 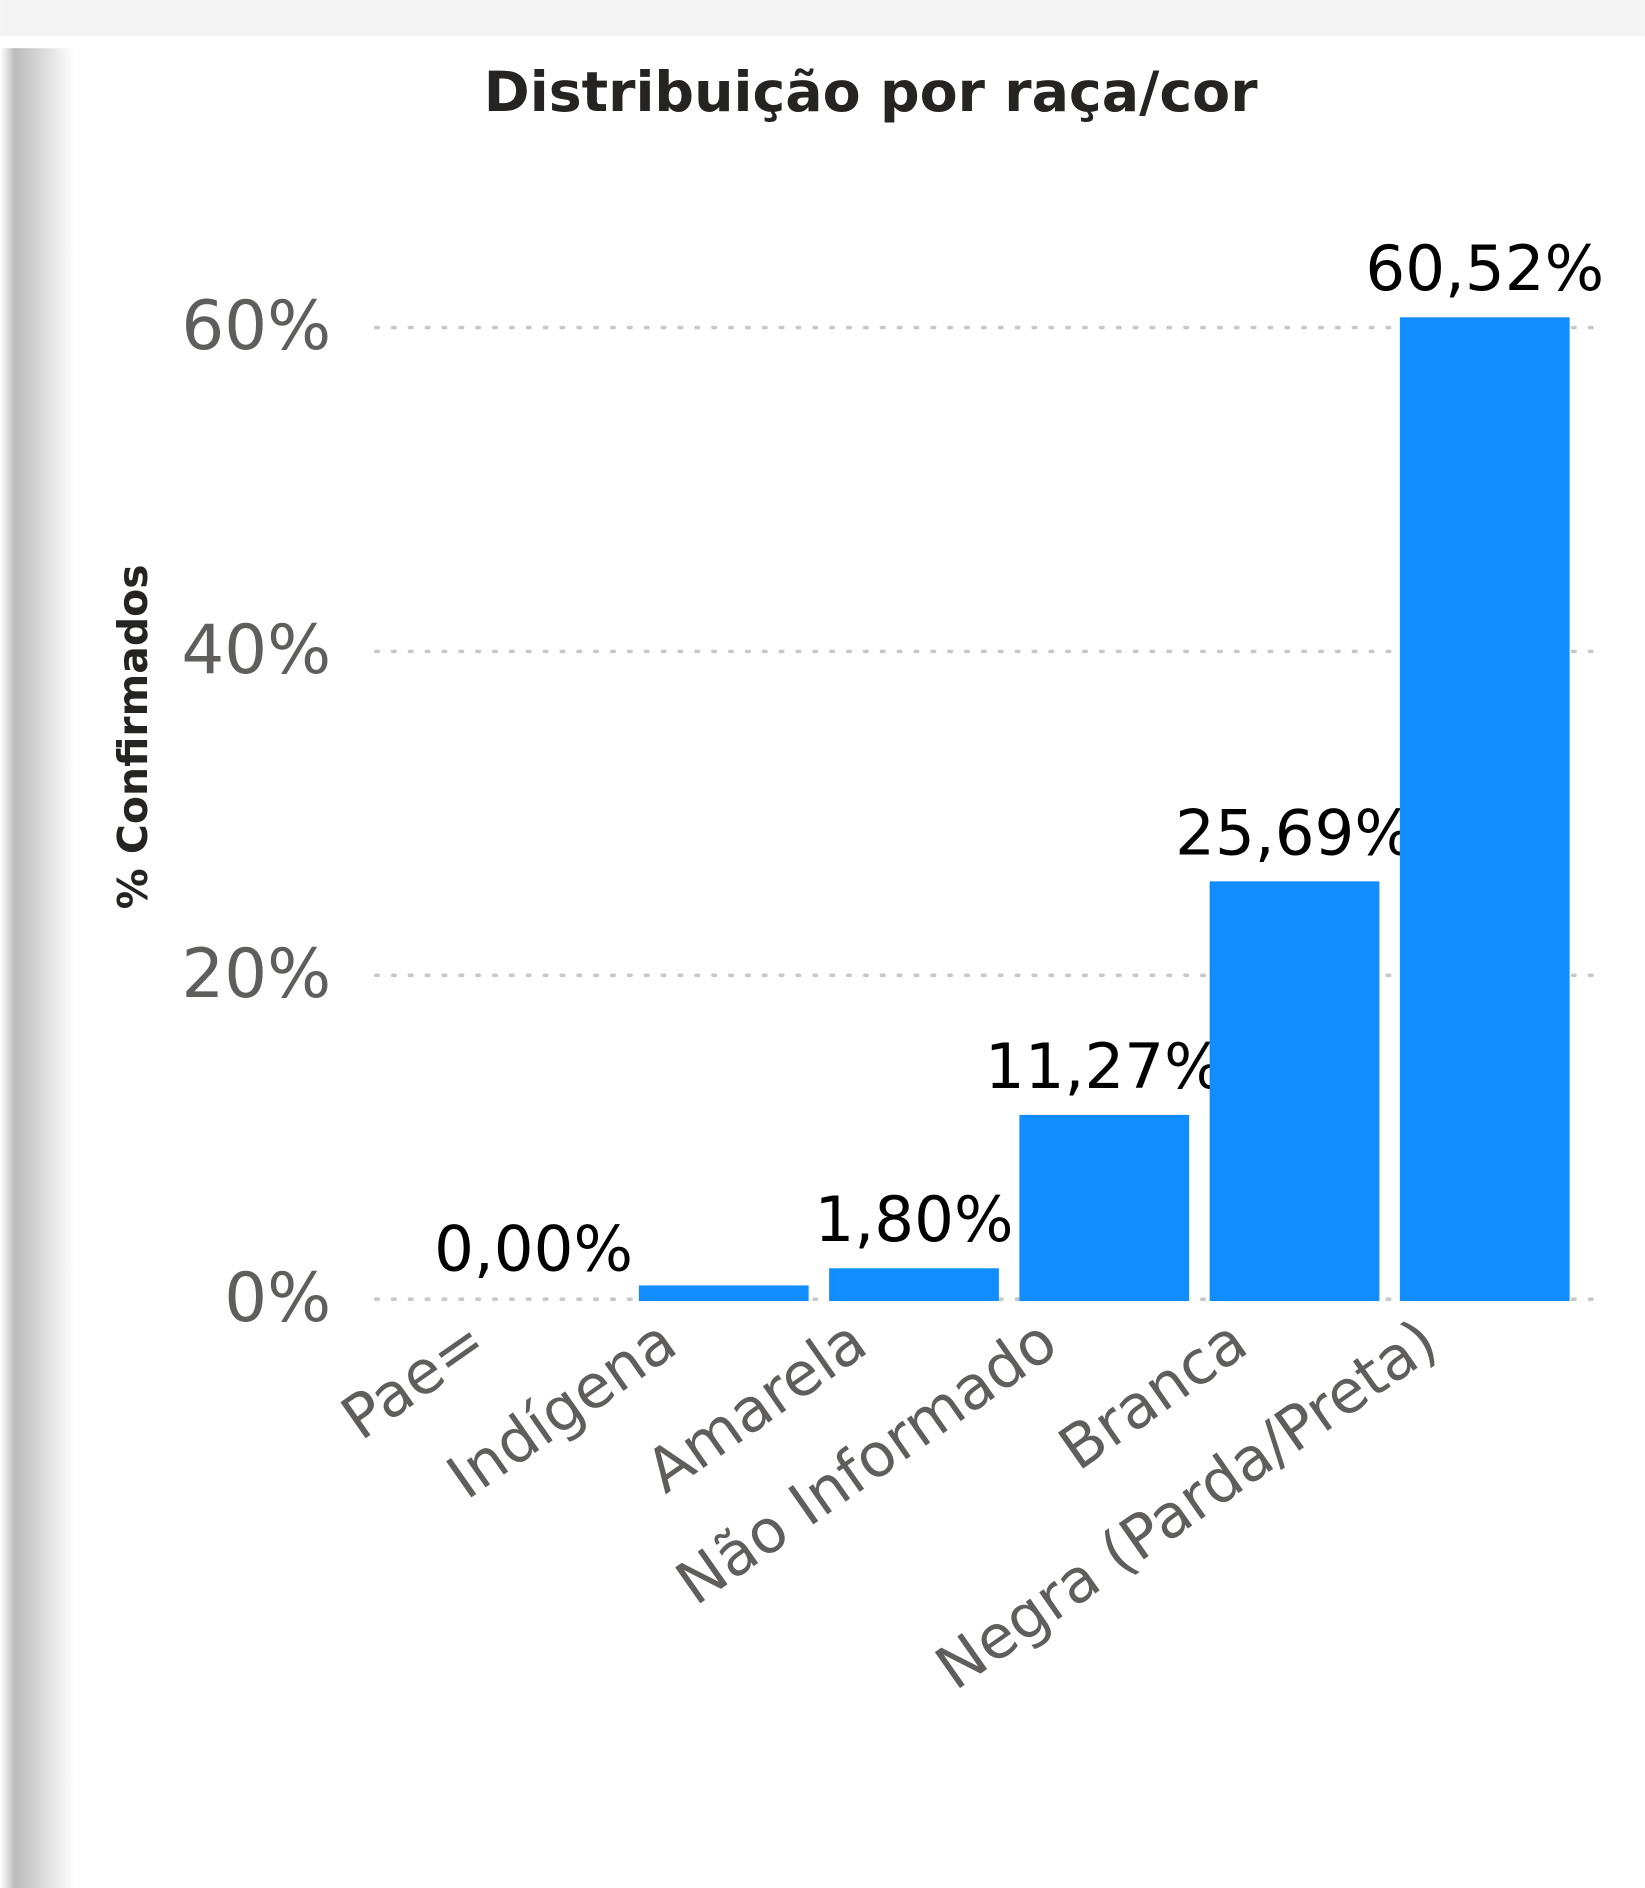 I want to click on y-axis-label: % Confirmados, so click(x=133, y=736).